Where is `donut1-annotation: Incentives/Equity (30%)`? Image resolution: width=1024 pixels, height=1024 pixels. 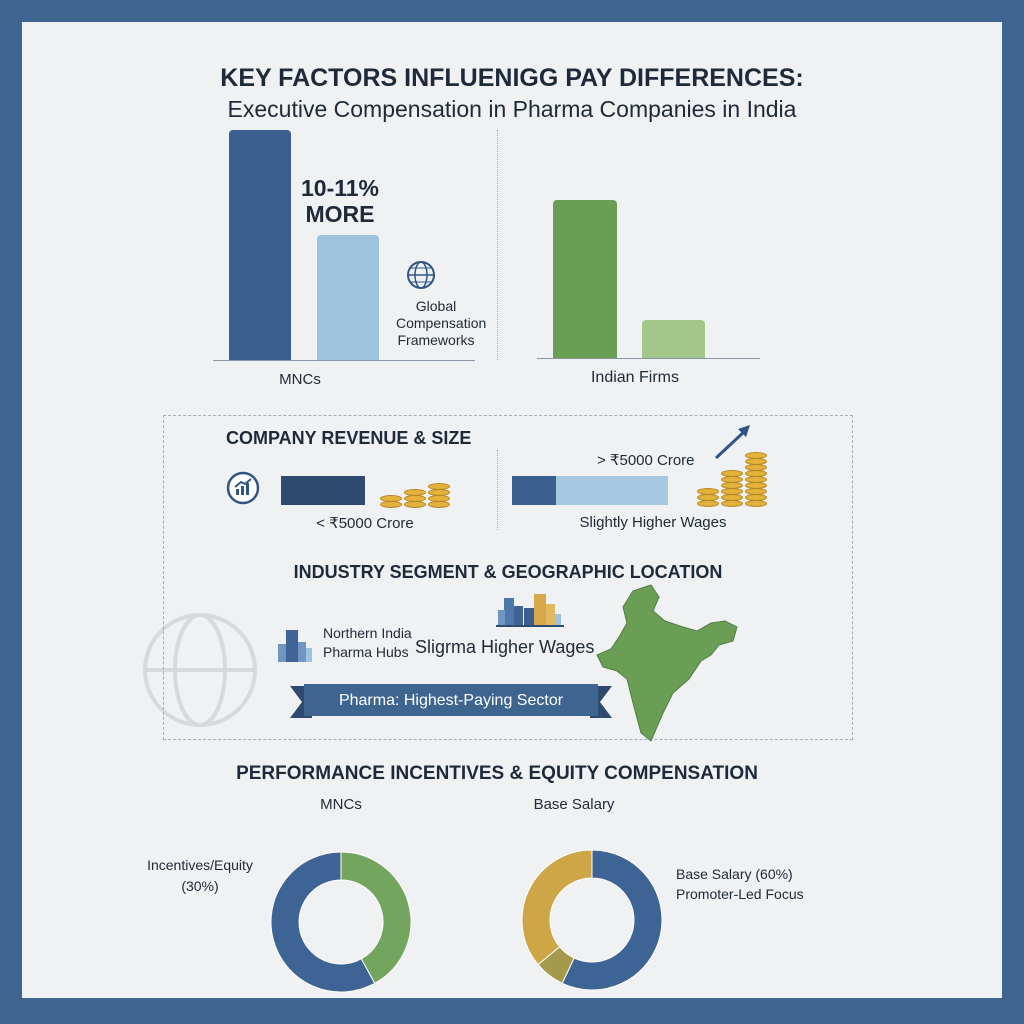
donut1-annotation: Incentives/Equity (30%) is located at coordinates (200, 875).